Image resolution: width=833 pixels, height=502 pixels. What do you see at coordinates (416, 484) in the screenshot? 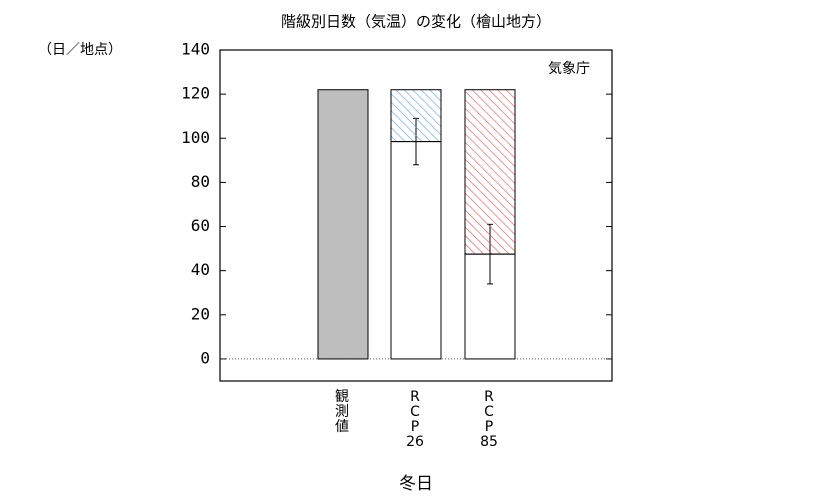
I see `x-axis-label: 冬日` at bounding box center [416, 484].